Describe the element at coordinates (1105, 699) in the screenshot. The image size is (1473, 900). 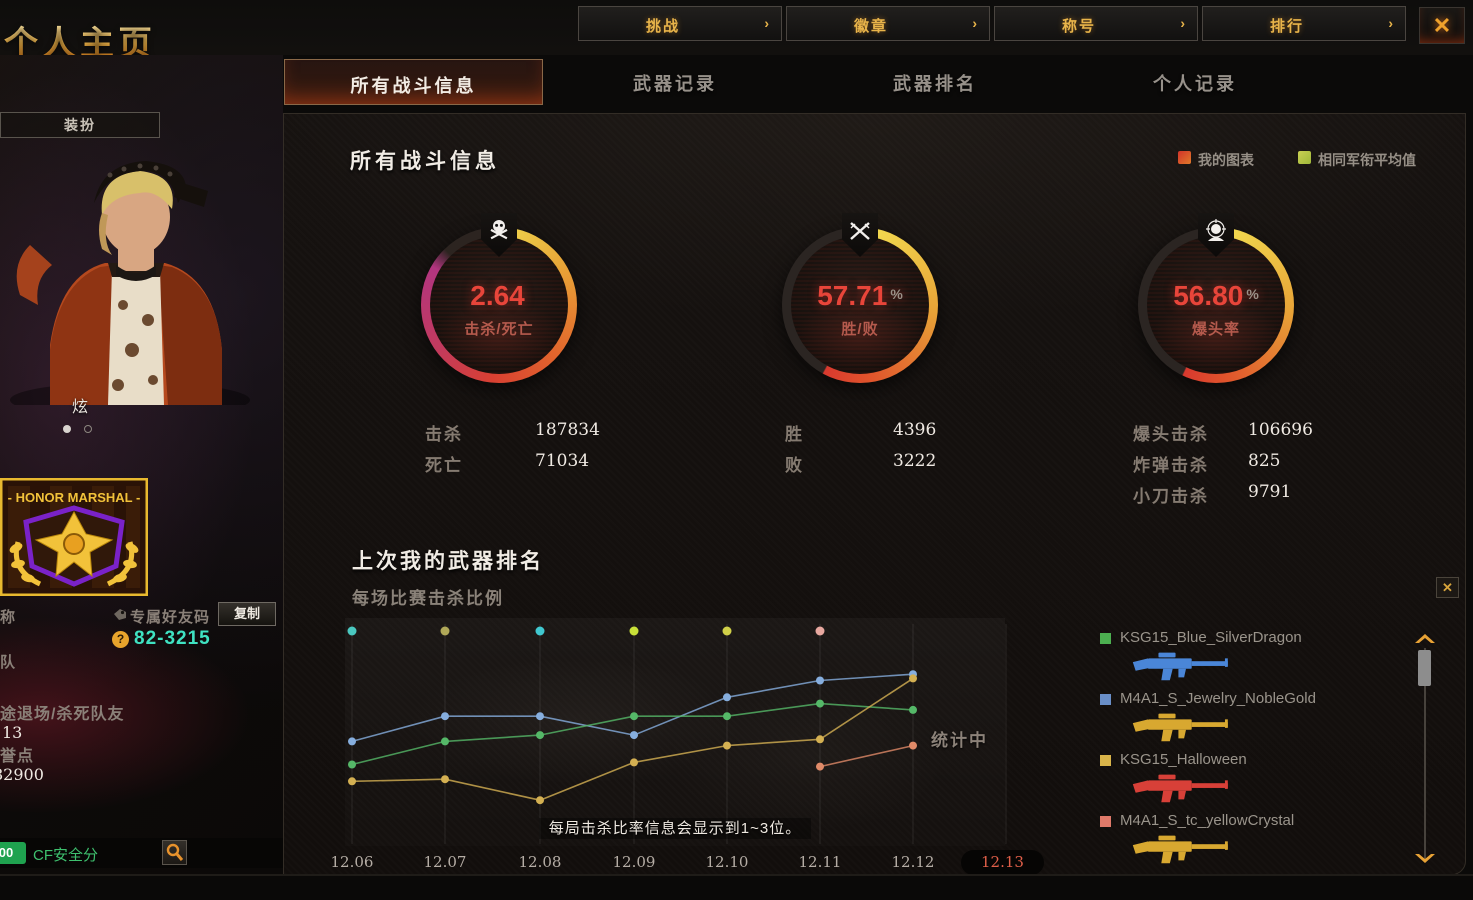
I see `weapon-color-swatch` at that location.